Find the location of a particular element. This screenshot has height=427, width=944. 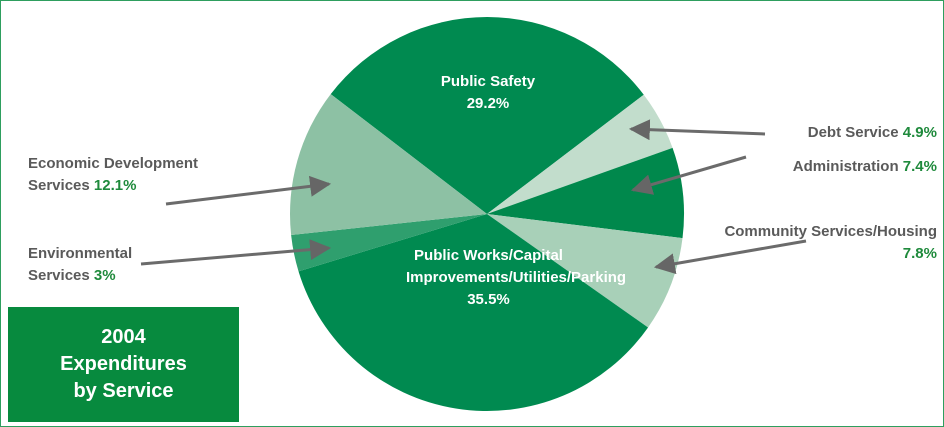

slice-value: 35.5% is located at coordinates (488, 299).